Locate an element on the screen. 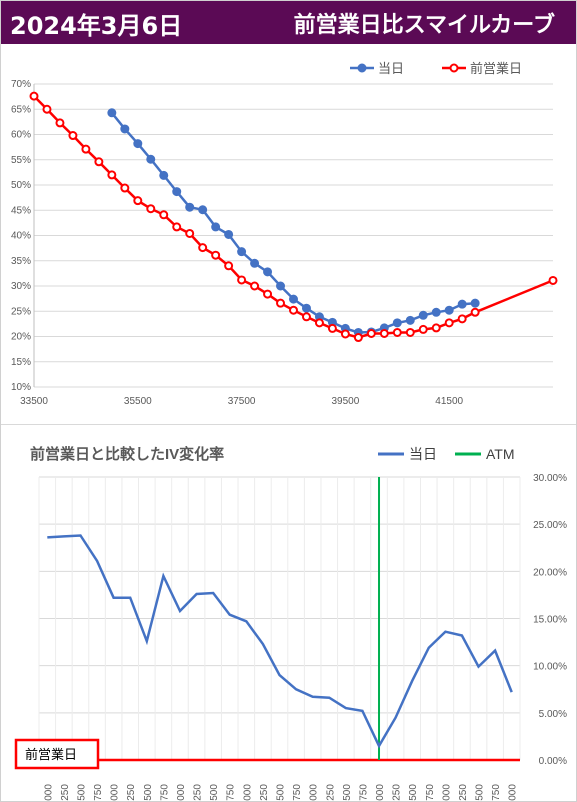  chart1-y-tick-label: 15% is located at coordinates (21, 362).